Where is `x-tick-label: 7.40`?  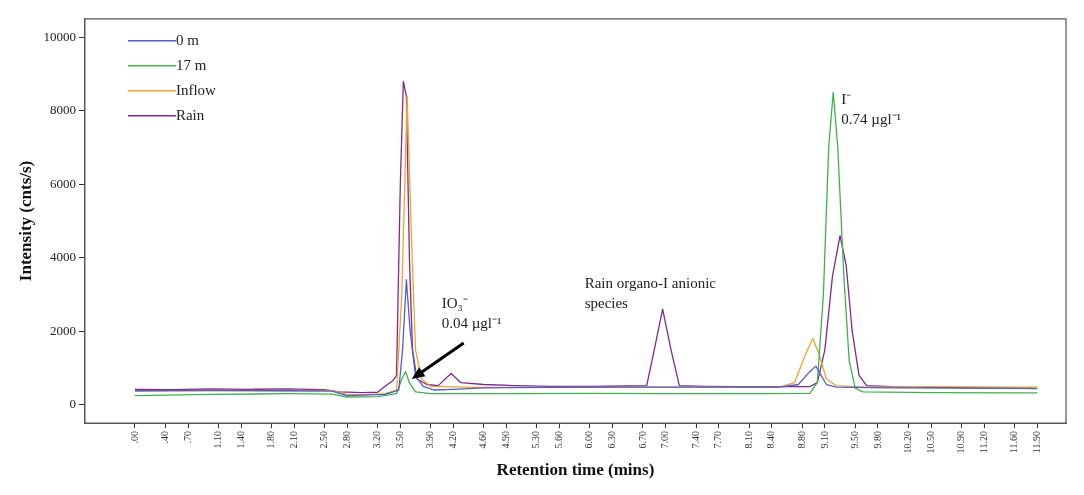
x-tick-label: 7.40 is located at coordinates (695, 440).